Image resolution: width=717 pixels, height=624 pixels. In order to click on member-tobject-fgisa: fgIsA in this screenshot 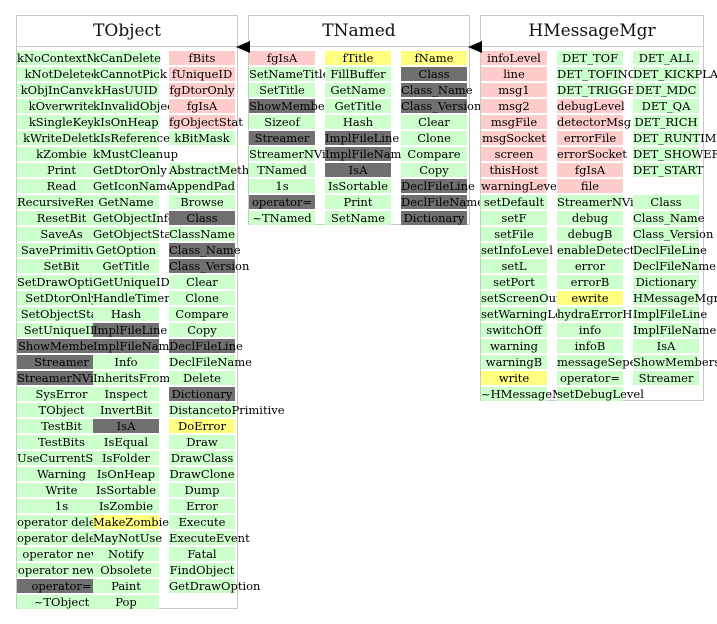, I will do `click(202, 106)`.